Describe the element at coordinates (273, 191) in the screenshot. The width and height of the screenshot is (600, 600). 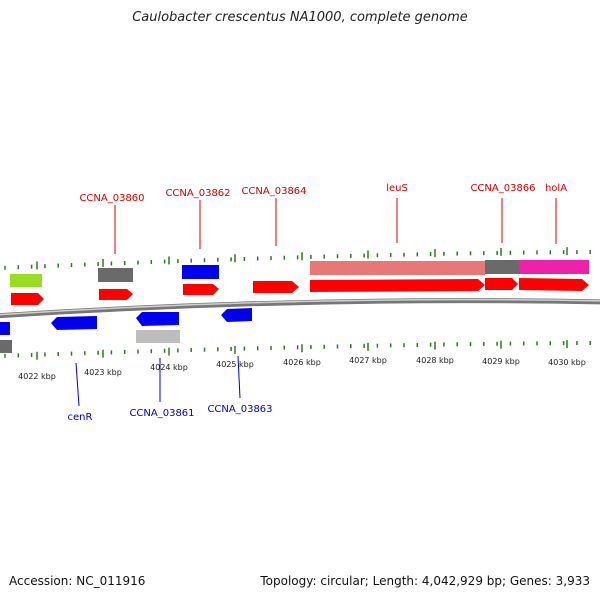
I see `gene-label: CCNA_03864` at that location.